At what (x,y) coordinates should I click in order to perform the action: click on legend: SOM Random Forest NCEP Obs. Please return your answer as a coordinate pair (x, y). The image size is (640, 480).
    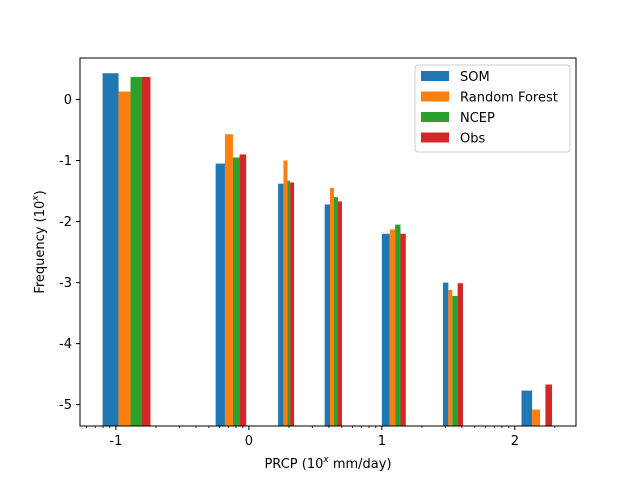
    Looking at the image, I should click on (492, 108).